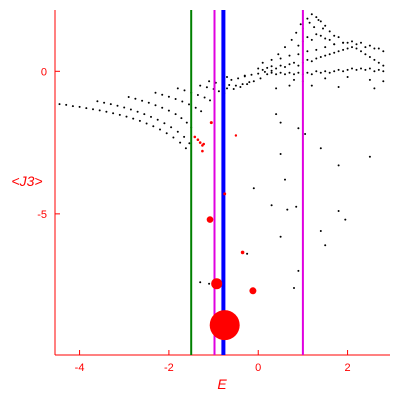  What do you see at coordinates (225, 231) in the screenshot?
I see `red-points-layer` at bounding box center [225, 231].